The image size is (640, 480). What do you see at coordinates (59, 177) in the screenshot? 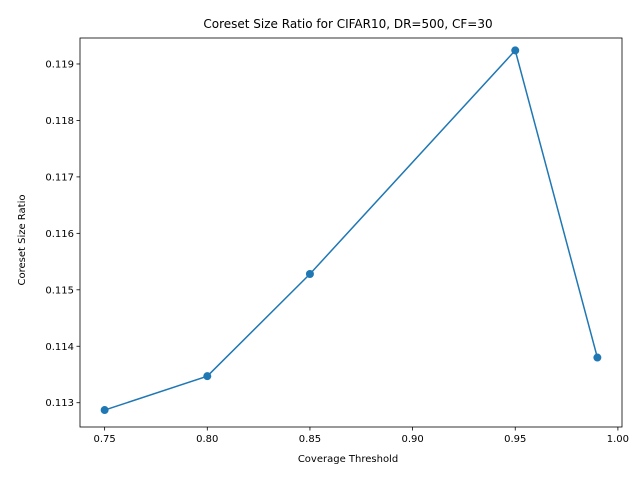
I see `y-tick-label: 0.117` at bounding box center [59, 177].